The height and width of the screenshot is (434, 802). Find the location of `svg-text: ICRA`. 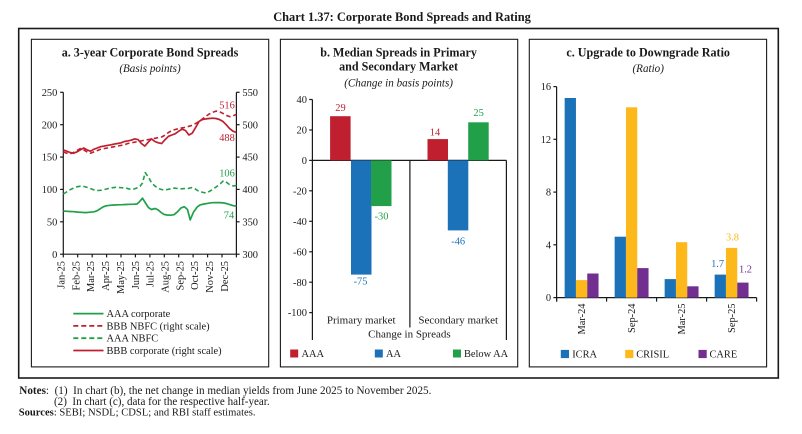

svg-text: ICRA is located at coordinates (584, 354).